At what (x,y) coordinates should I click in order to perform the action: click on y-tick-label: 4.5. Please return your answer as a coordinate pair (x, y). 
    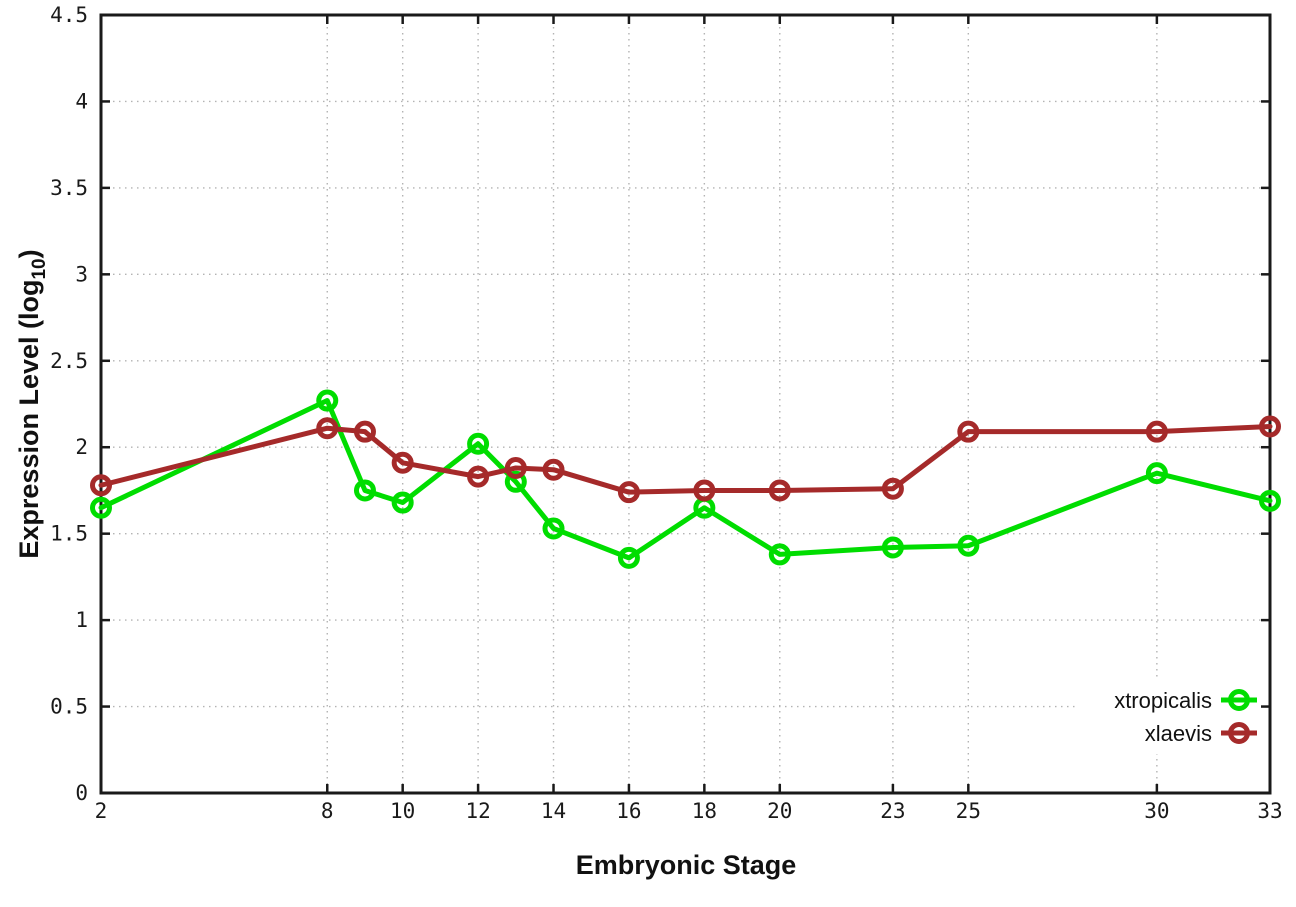
    Looking at the image, I should click on (69, 15).